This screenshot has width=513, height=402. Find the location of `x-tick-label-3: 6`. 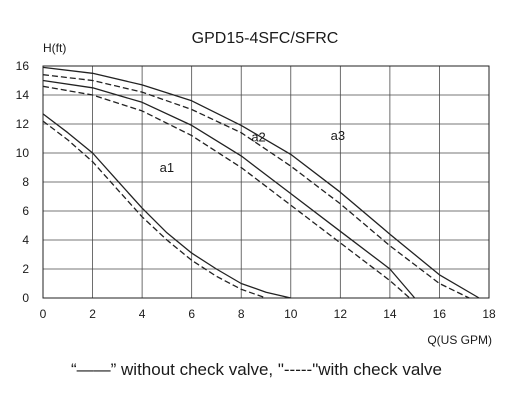

x-tick-label-3: 6 is located at coordinates (191, 314).